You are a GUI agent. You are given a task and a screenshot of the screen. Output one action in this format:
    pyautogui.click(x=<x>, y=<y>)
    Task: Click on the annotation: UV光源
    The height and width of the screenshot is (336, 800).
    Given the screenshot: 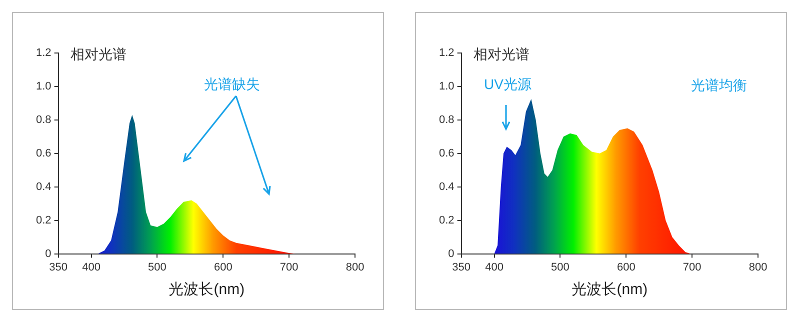 What is the action you would take?
    pyautogui.click(x=508, y=84)
    